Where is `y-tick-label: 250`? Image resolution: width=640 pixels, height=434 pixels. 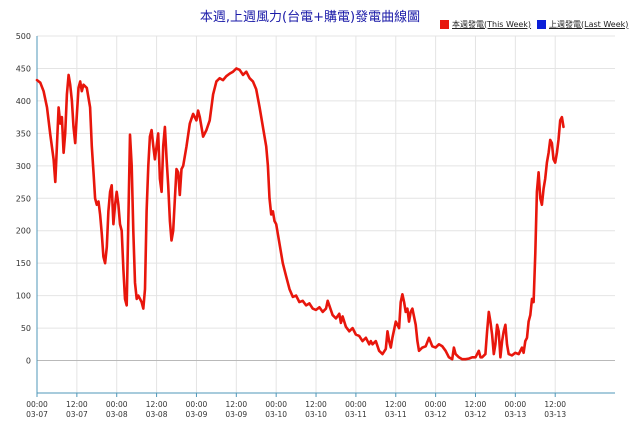
y-tick-label: 250 is located at coordinates (23, 198).